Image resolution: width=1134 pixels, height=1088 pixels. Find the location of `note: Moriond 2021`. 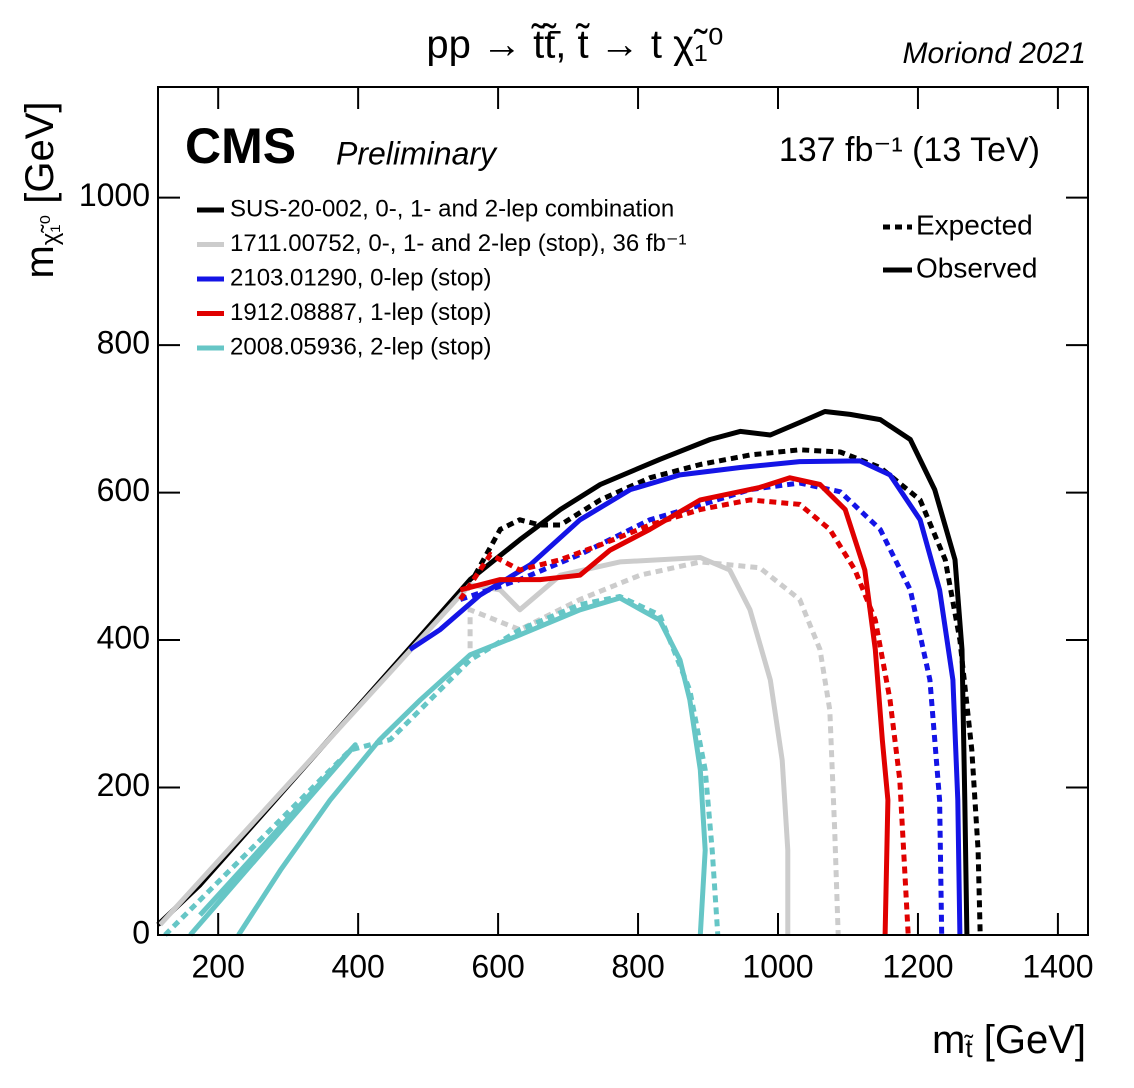

note: Moriond 2021 is located at coordinates (994, 53).